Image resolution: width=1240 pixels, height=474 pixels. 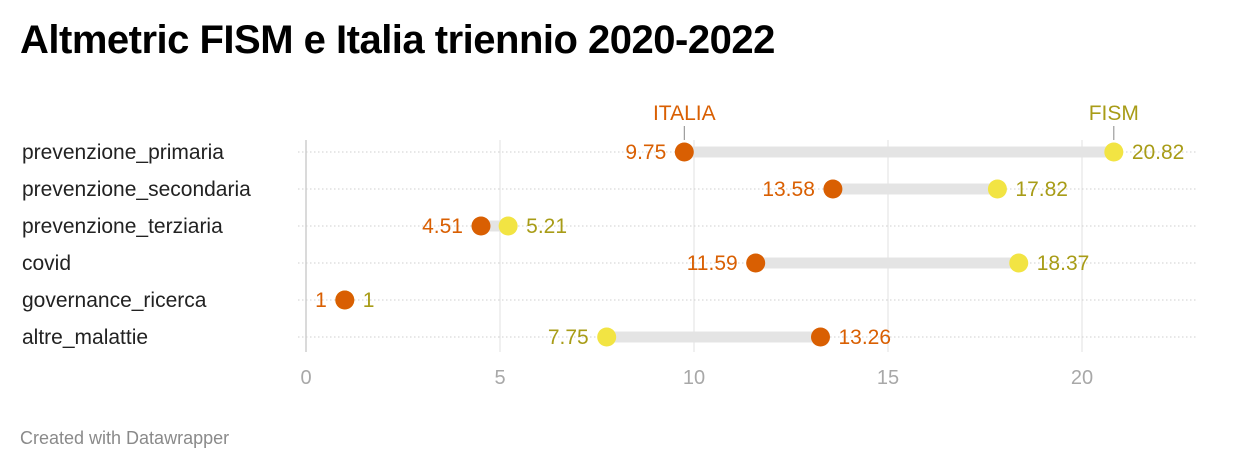 What do you see at coordinates (85, 337) in the screenshot?
I see `row-label: altre_malattie` at bounding box center [85, 337].